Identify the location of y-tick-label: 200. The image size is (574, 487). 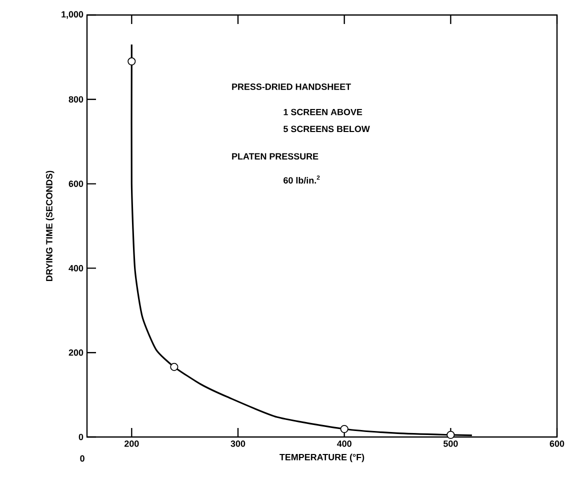
(76, 352).